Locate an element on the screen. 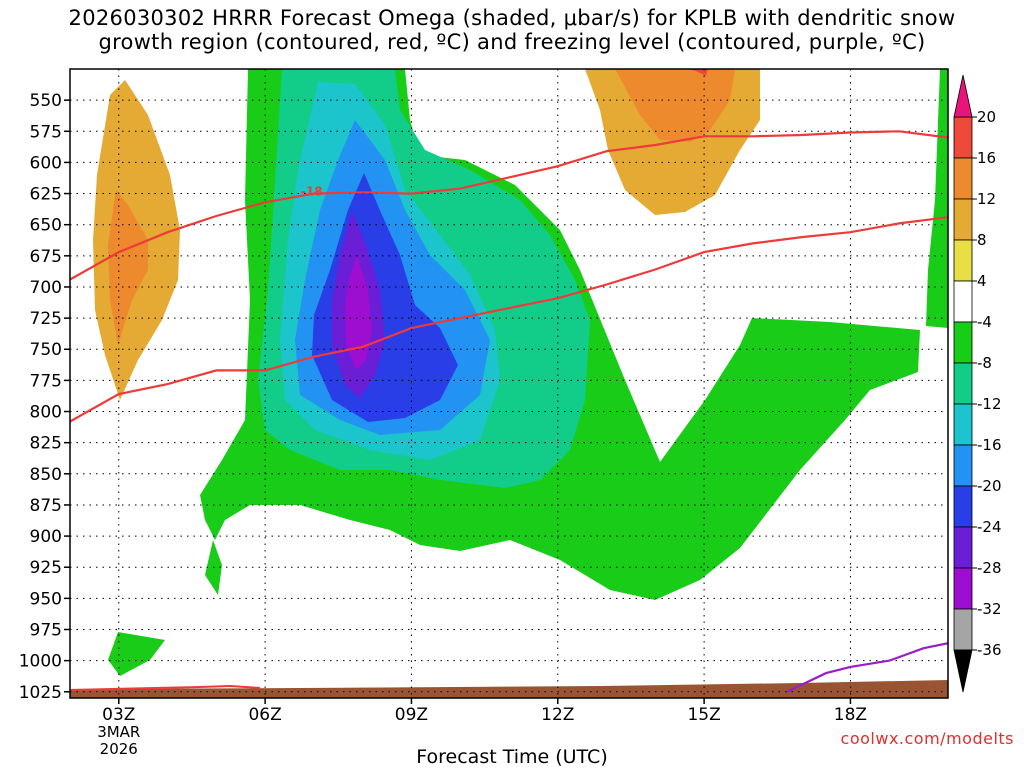 The width and height of the screenshot is (1024, 768). colorbar-swatch--36--32 is located at coordinates (963, 629).